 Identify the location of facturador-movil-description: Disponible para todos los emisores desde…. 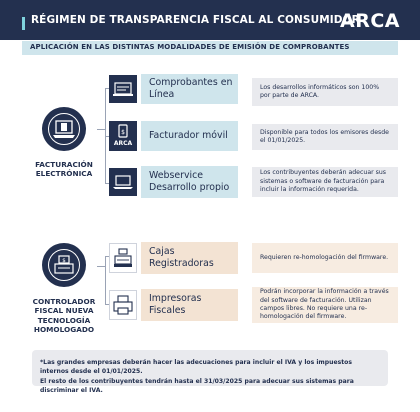
(325, 137).